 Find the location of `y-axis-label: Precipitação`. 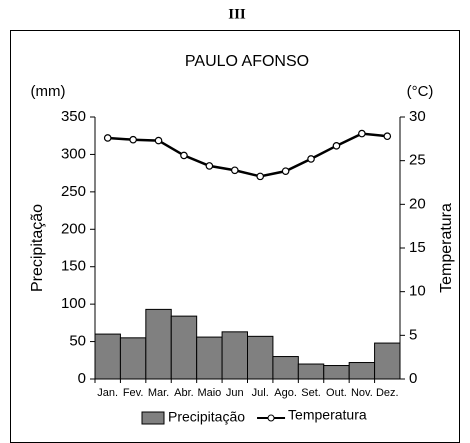

y-axis-label: Precipitação is located at coordinates (37, 248).